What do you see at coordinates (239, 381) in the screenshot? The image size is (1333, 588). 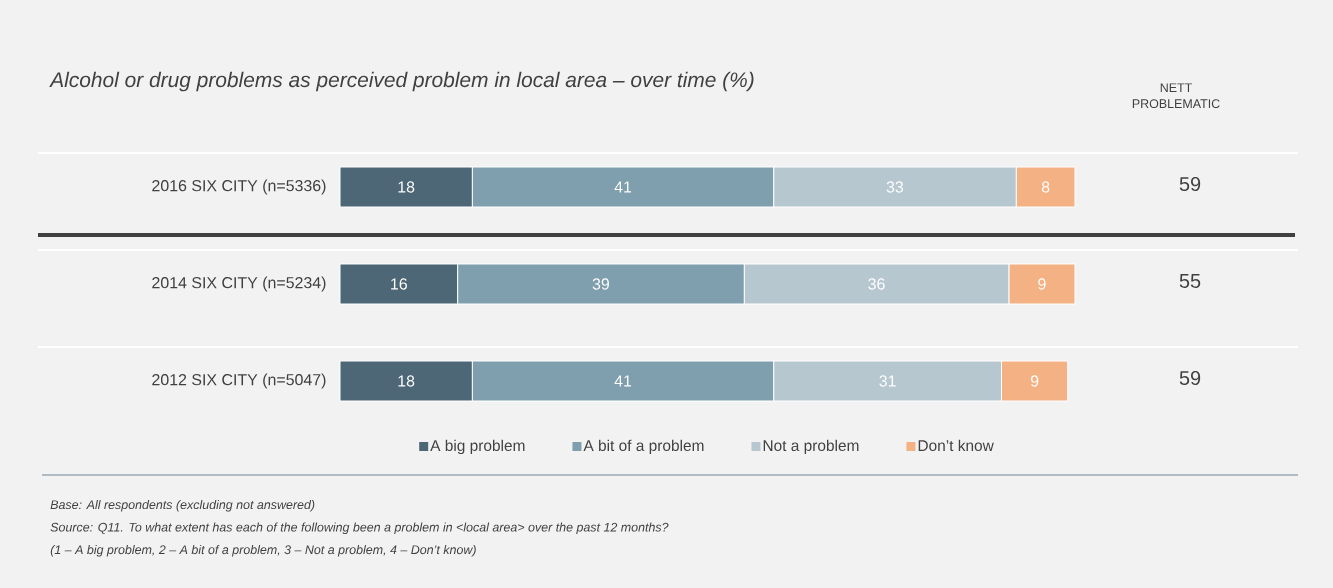 I see `y-tick-label: 2012 SIX CITY (n=5047)` at bounding box center [239, 381].